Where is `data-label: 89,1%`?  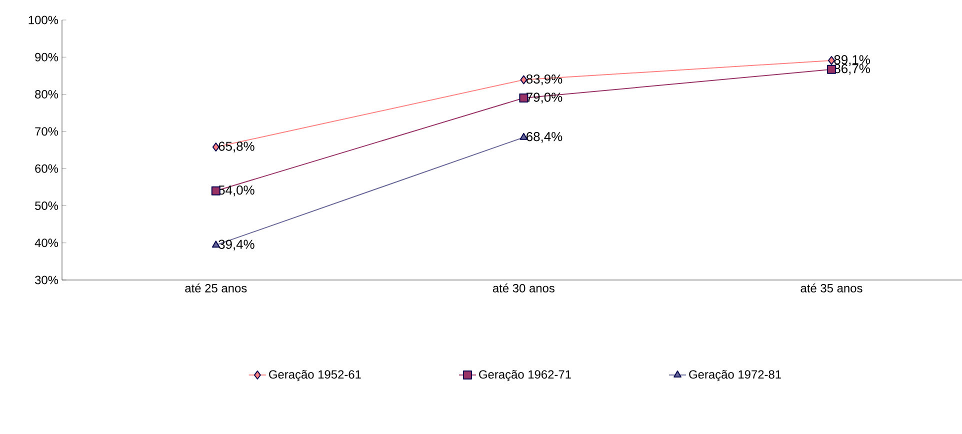 data-label: 89,1% is located at coordinates (852, 60).